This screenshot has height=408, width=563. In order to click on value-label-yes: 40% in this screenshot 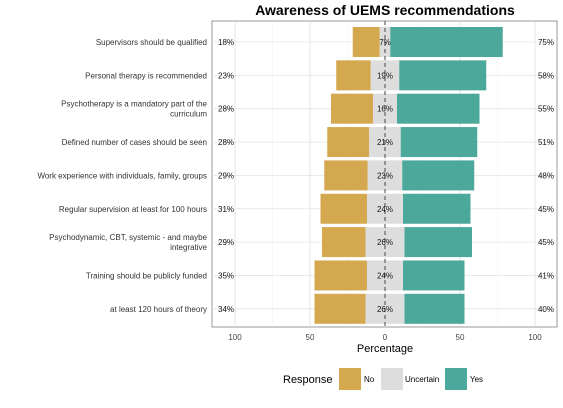, I will do `click(546, 309)`.